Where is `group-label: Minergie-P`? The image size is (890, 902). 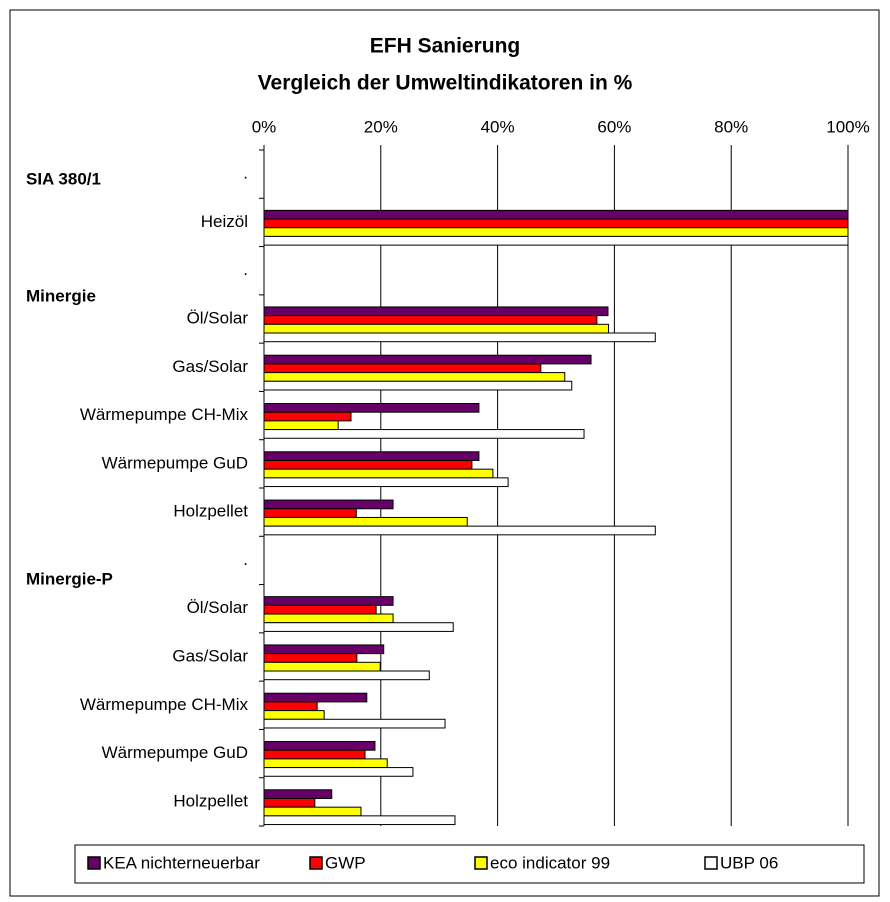 group-label: Minergie-P is located at coordinates (69, 578).